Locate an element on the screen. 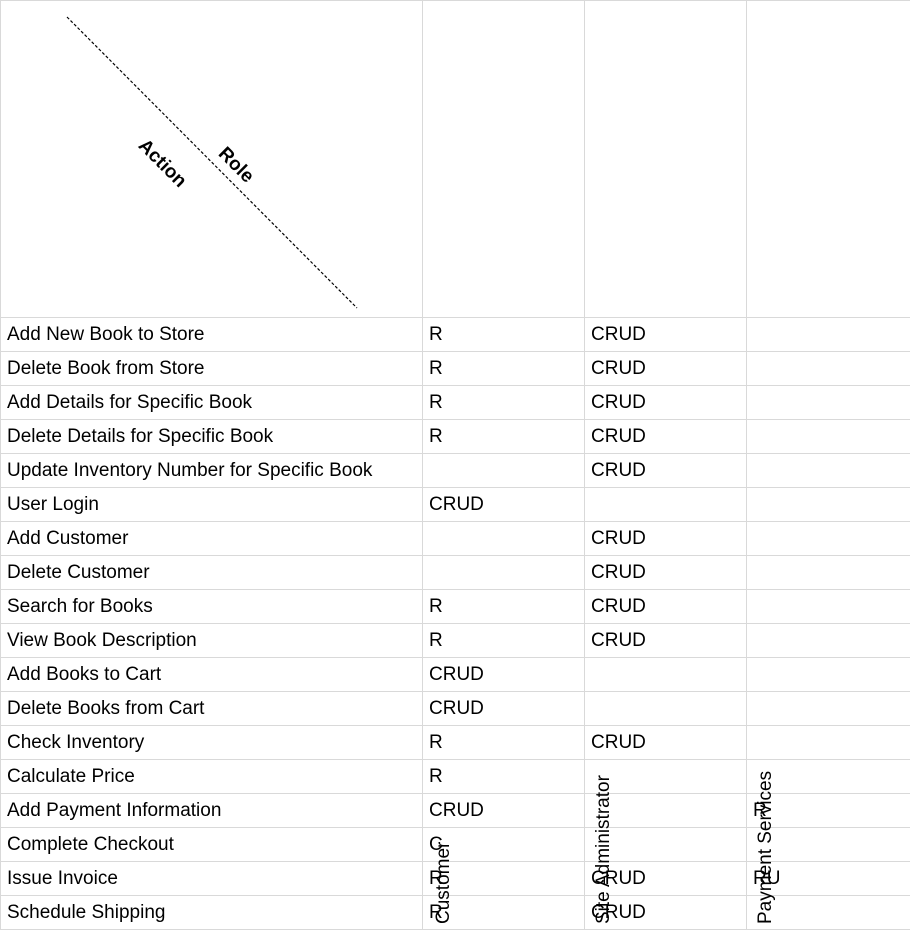  table-row: Delete Details for Specific Book R CRUD is located at coordinates (455, 436).